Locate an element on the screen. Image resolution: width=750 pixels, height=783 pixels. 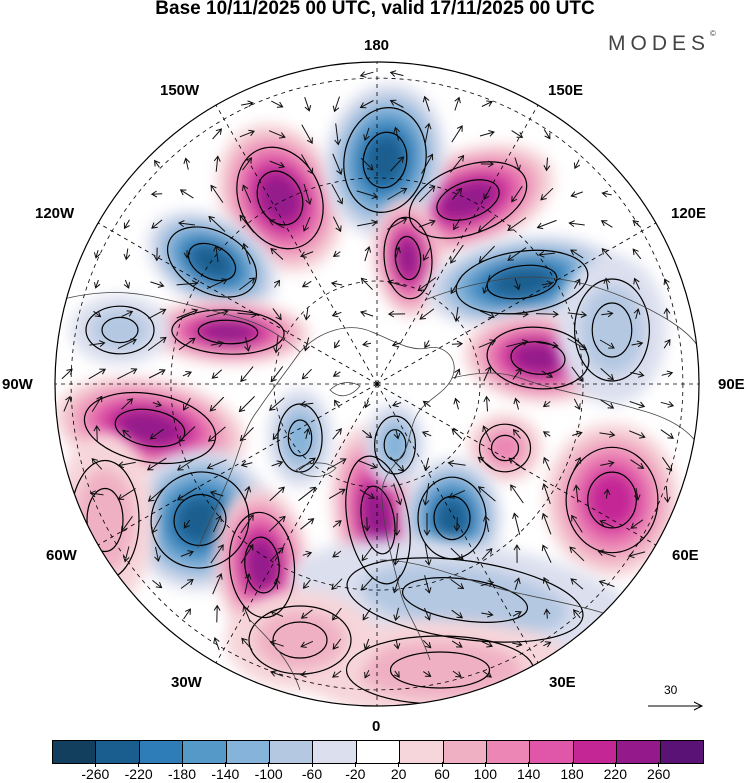
coastline is located at coordinates (561, 313).